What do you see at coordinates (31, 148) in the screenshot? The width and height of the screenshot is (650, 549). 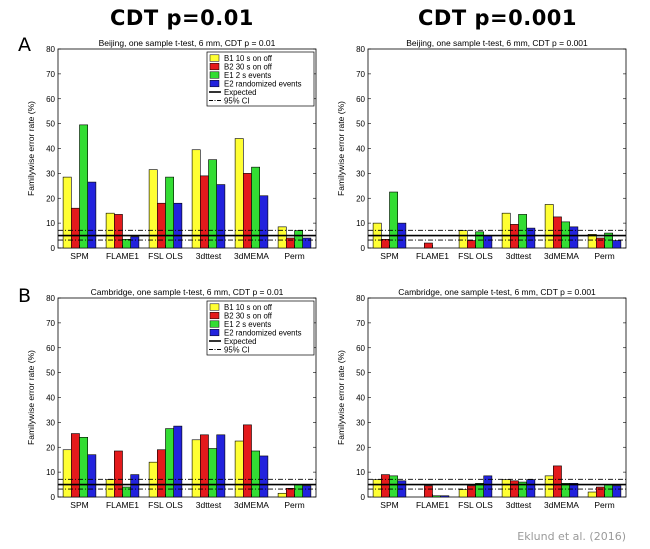 I see `y-axis-label: Familywise error rate (%)` at bounding box center [31, 148].